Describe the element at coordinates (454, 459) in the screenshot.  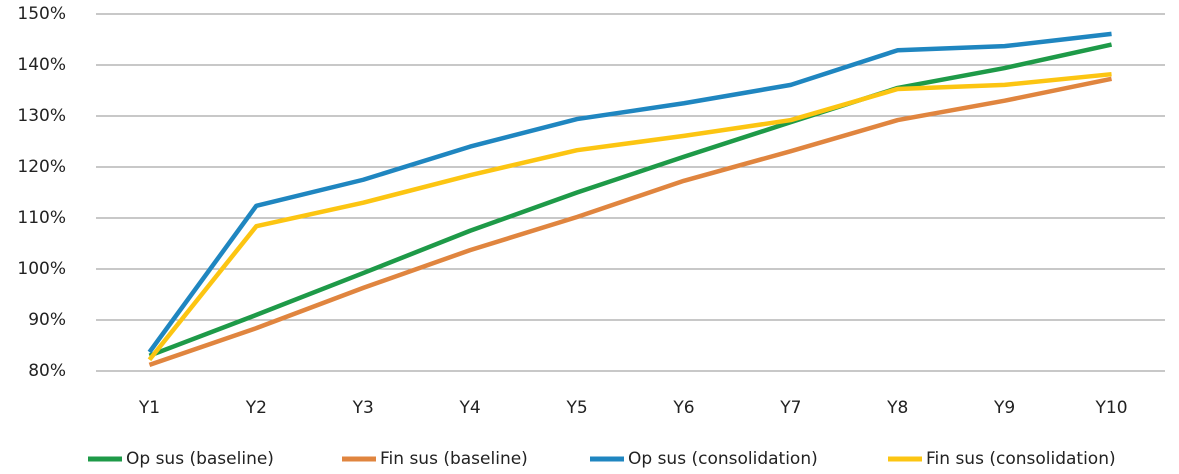
I see `legend-label: Fin sus (baseline)` at that location.